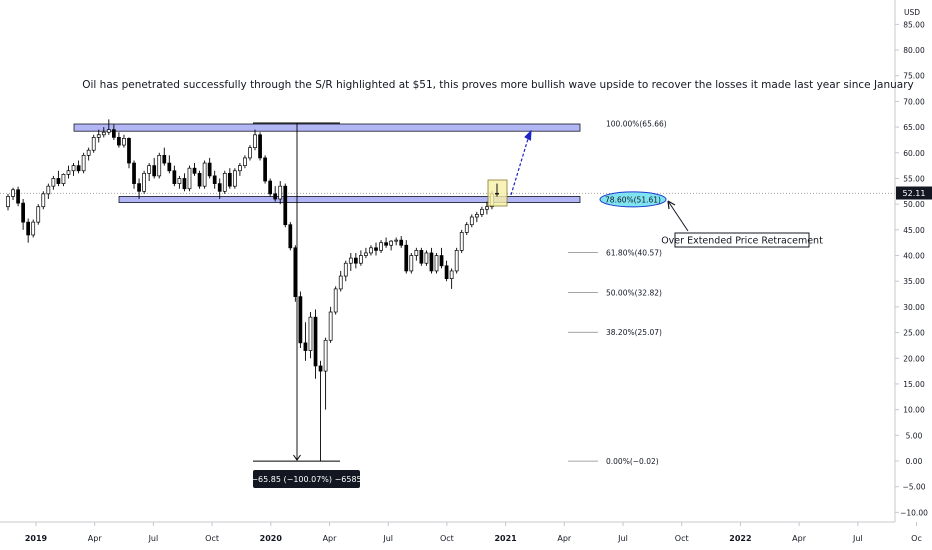 The height and width of the screenshot is (550, 932). I want to click on projection-arrowhead, so click(528, 135).